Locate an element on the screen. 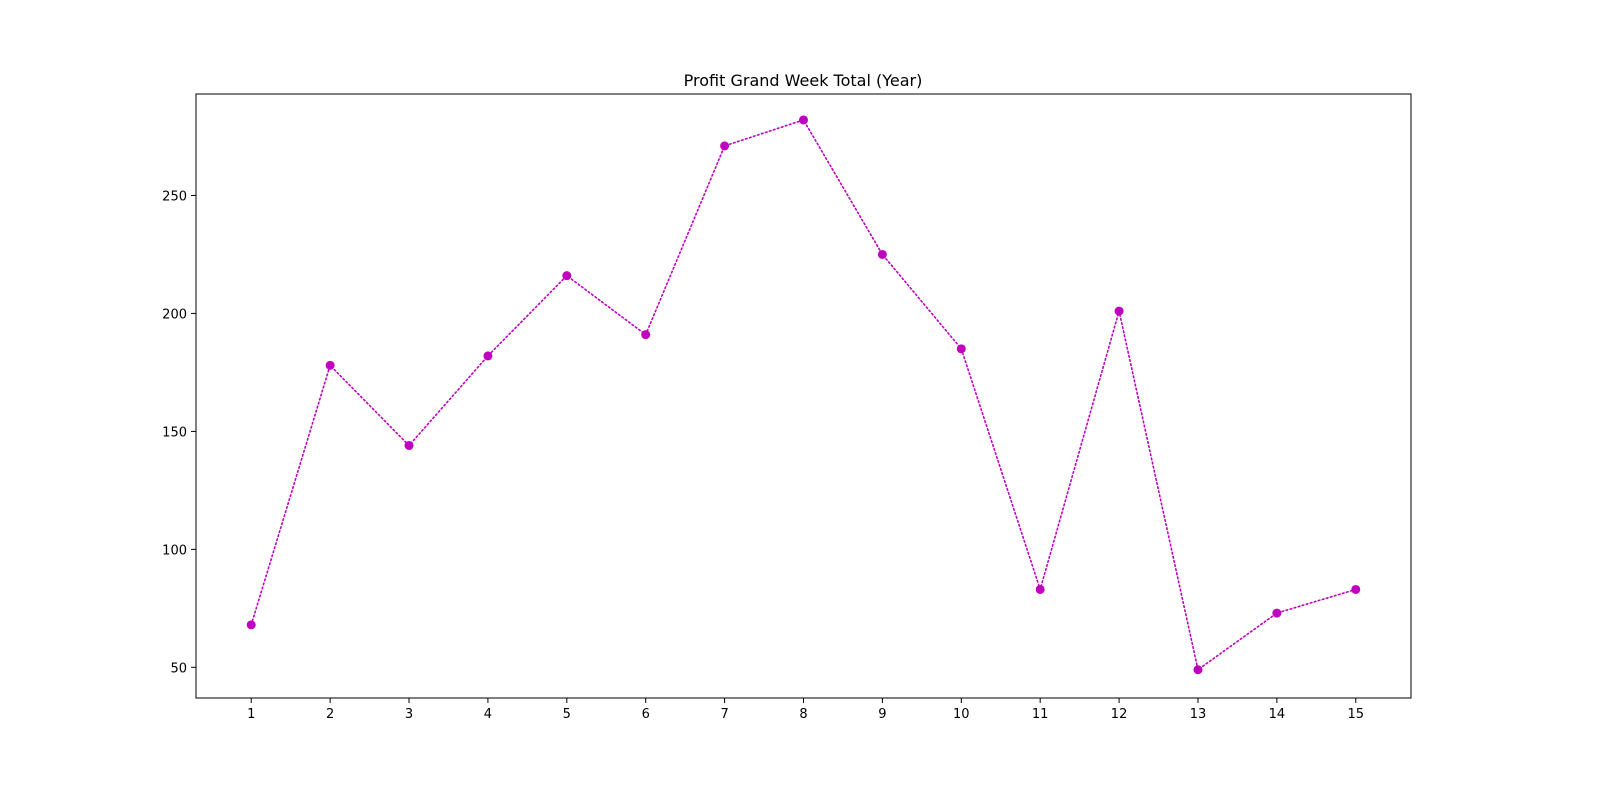 Image resolution: width=1600 pixels, height=800 pixels. y-tick-label-5: 250 is located at coordinates (174, 196).